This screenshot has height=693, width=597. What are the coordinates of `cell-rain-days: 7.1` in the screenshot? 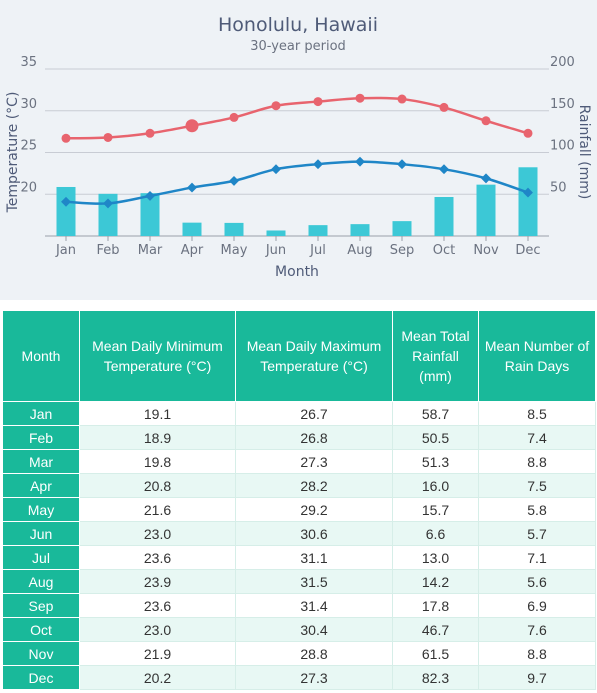 It's located at (537, 557).